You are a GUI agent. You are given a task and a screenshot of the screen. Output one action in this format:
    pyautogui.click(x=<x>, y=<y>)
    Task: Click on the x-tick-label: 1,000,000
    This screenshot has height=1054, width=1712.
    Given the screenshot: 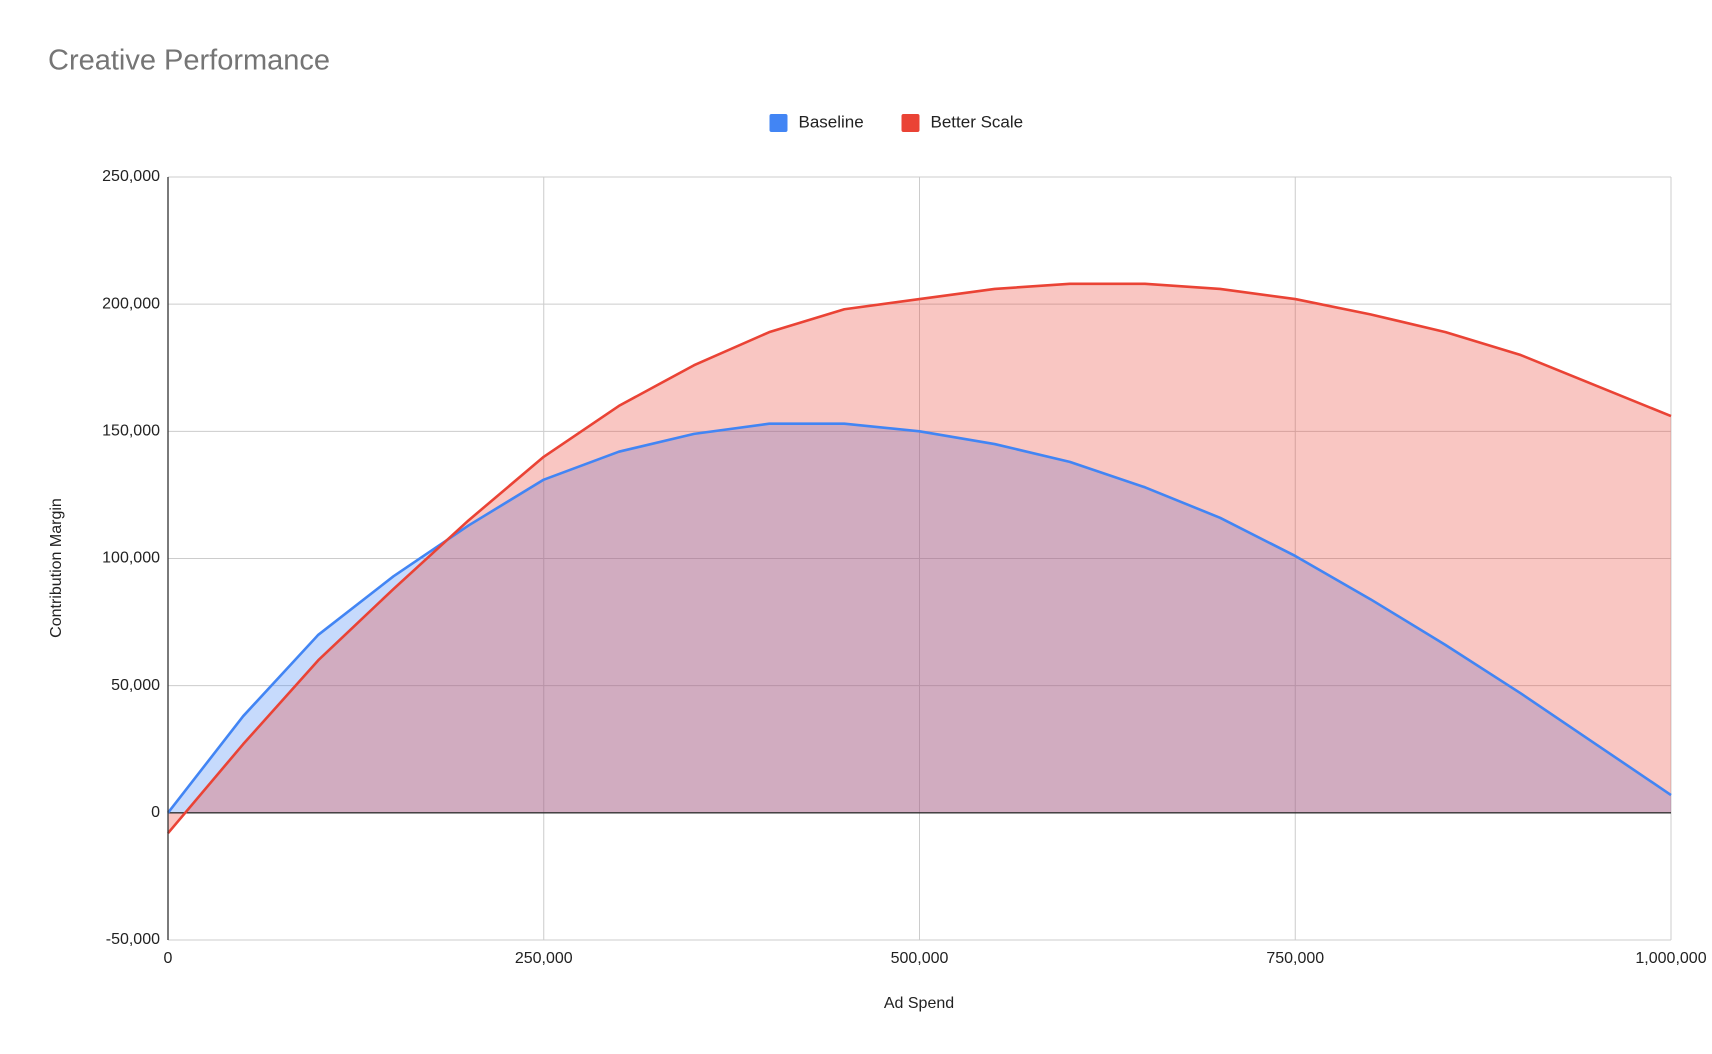 What is the action you would take?
    pyautogui.click(x=1670, y=958)
    